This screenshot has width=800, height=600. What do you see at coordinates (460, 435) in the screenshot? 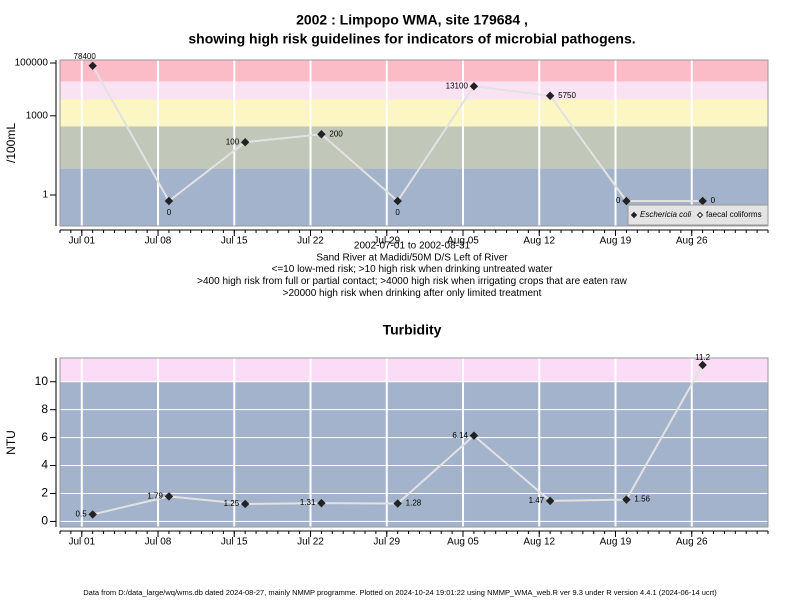
I see `data-label: 6.14` at bounding box center [460, 435].